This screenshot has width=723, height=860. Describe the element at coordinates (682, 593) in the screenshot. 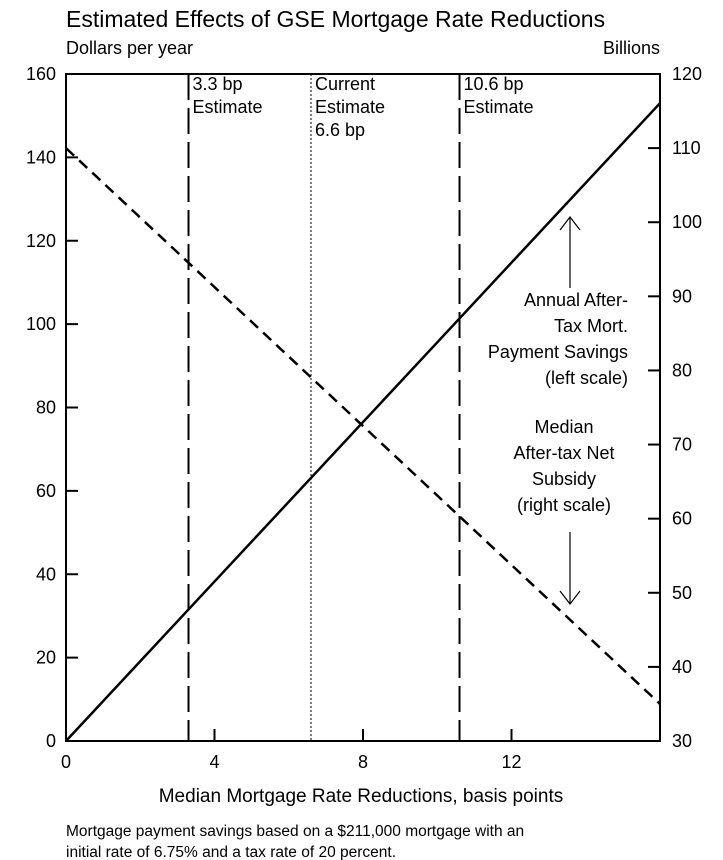

I see `right-tick-label: 50` at that location.